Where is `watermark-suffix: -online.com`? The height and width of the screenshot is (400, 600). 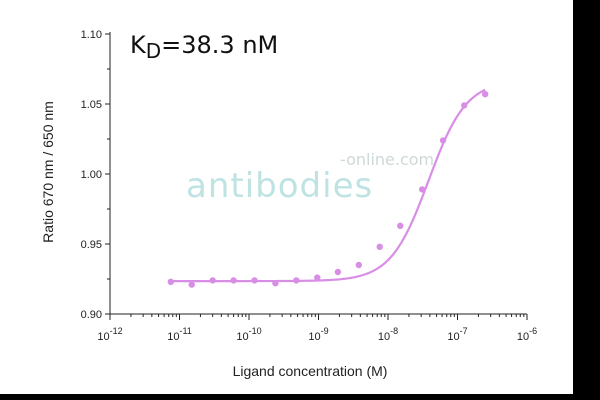 watermark-suffix: -online.com is located at coordinates (387, 159).